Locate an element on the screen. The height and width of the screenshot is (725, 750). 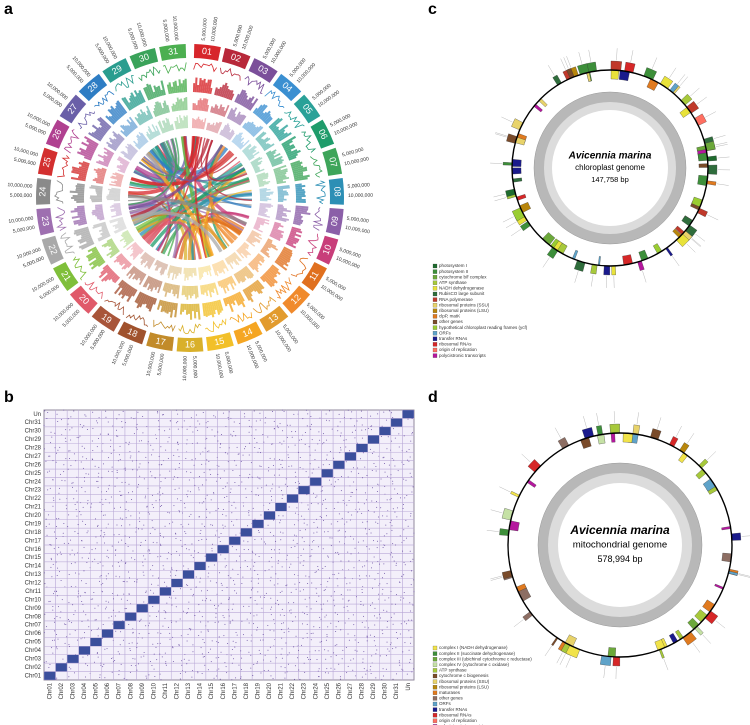
grid-cell is located at coordinates (119, 625).